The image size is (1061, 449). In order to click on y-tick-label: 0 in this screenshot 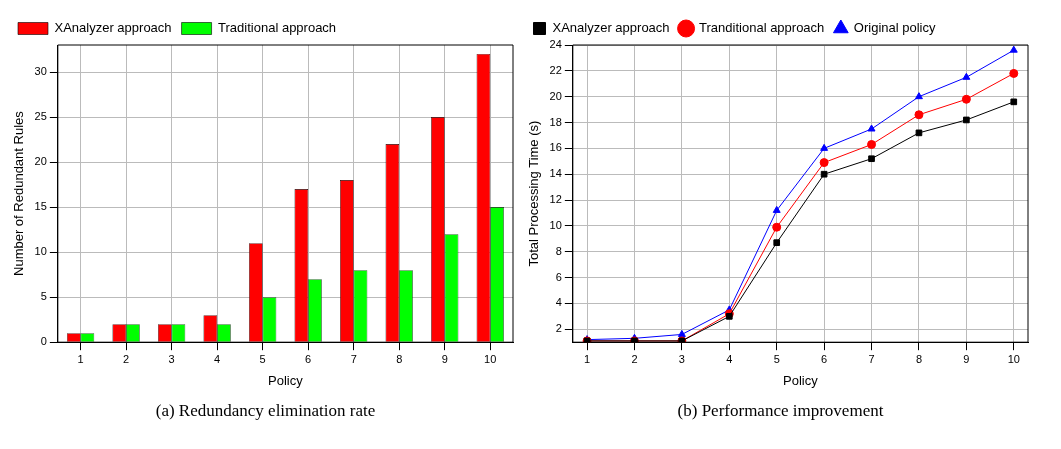, I will do `click(43, 341)`.